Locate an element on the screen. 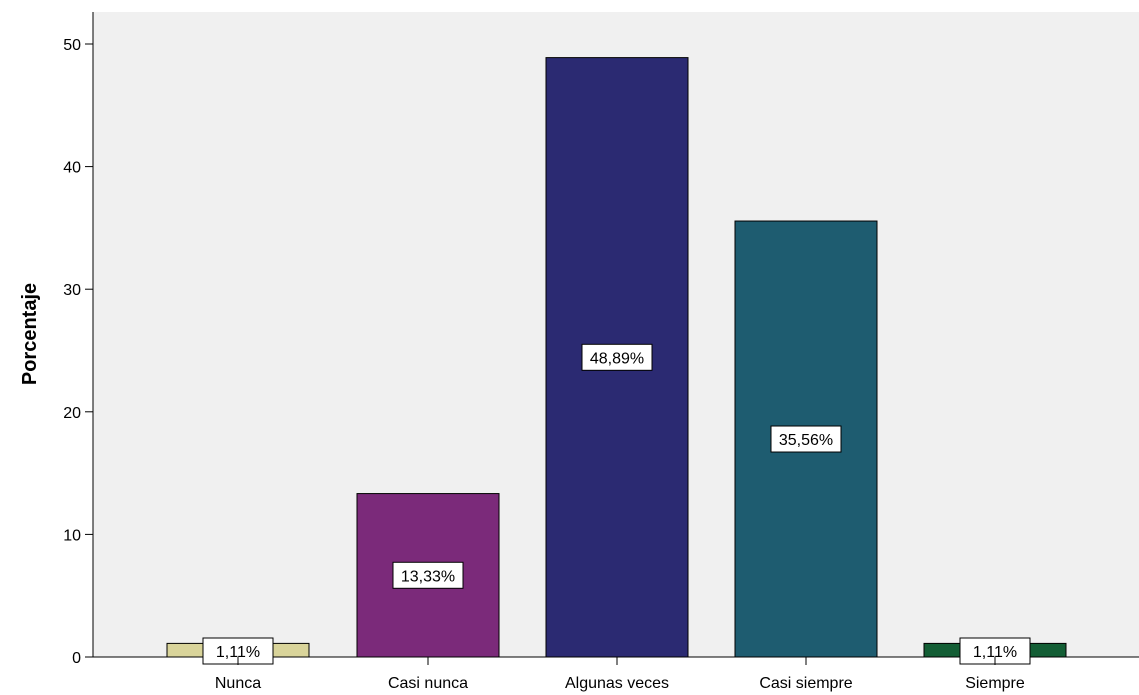 This screenshot has height=695, width=1139. category-label: Casi siempre is located at coordinates (805, 683).